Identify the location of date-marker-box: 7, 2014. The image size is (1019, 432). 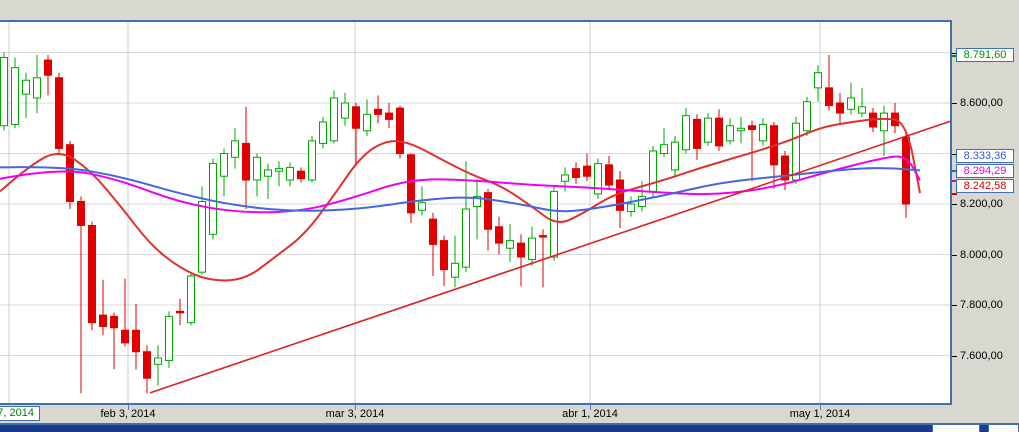
(20, 413).